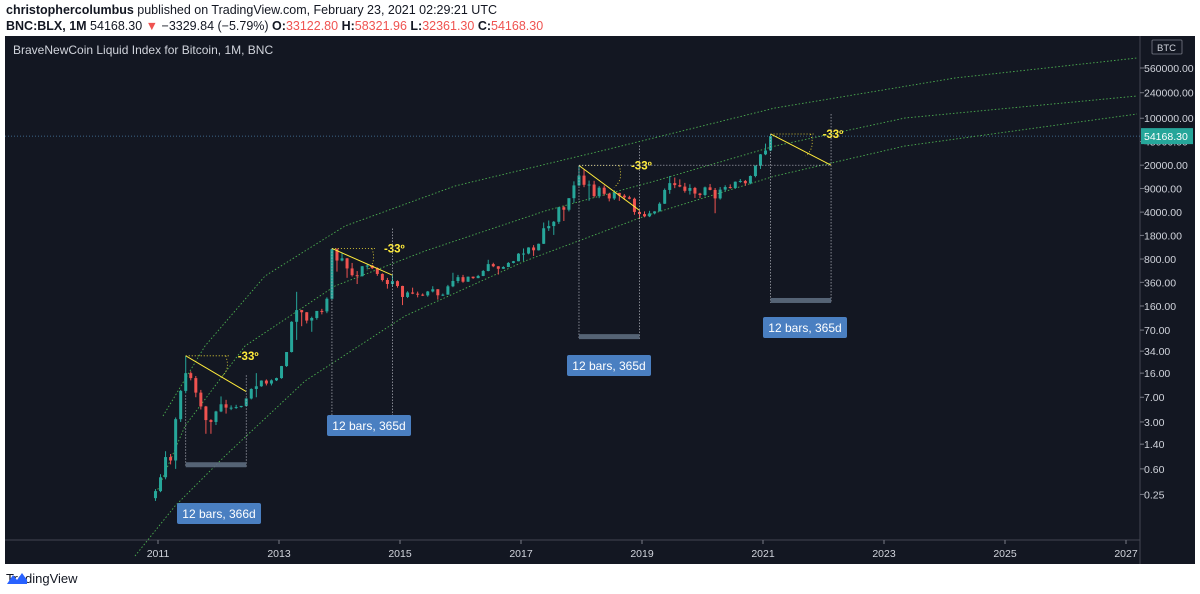  Describe the element at coordinates (1154, 398) in the screenshot. I see `y-tick-label: 7.00` at that location.